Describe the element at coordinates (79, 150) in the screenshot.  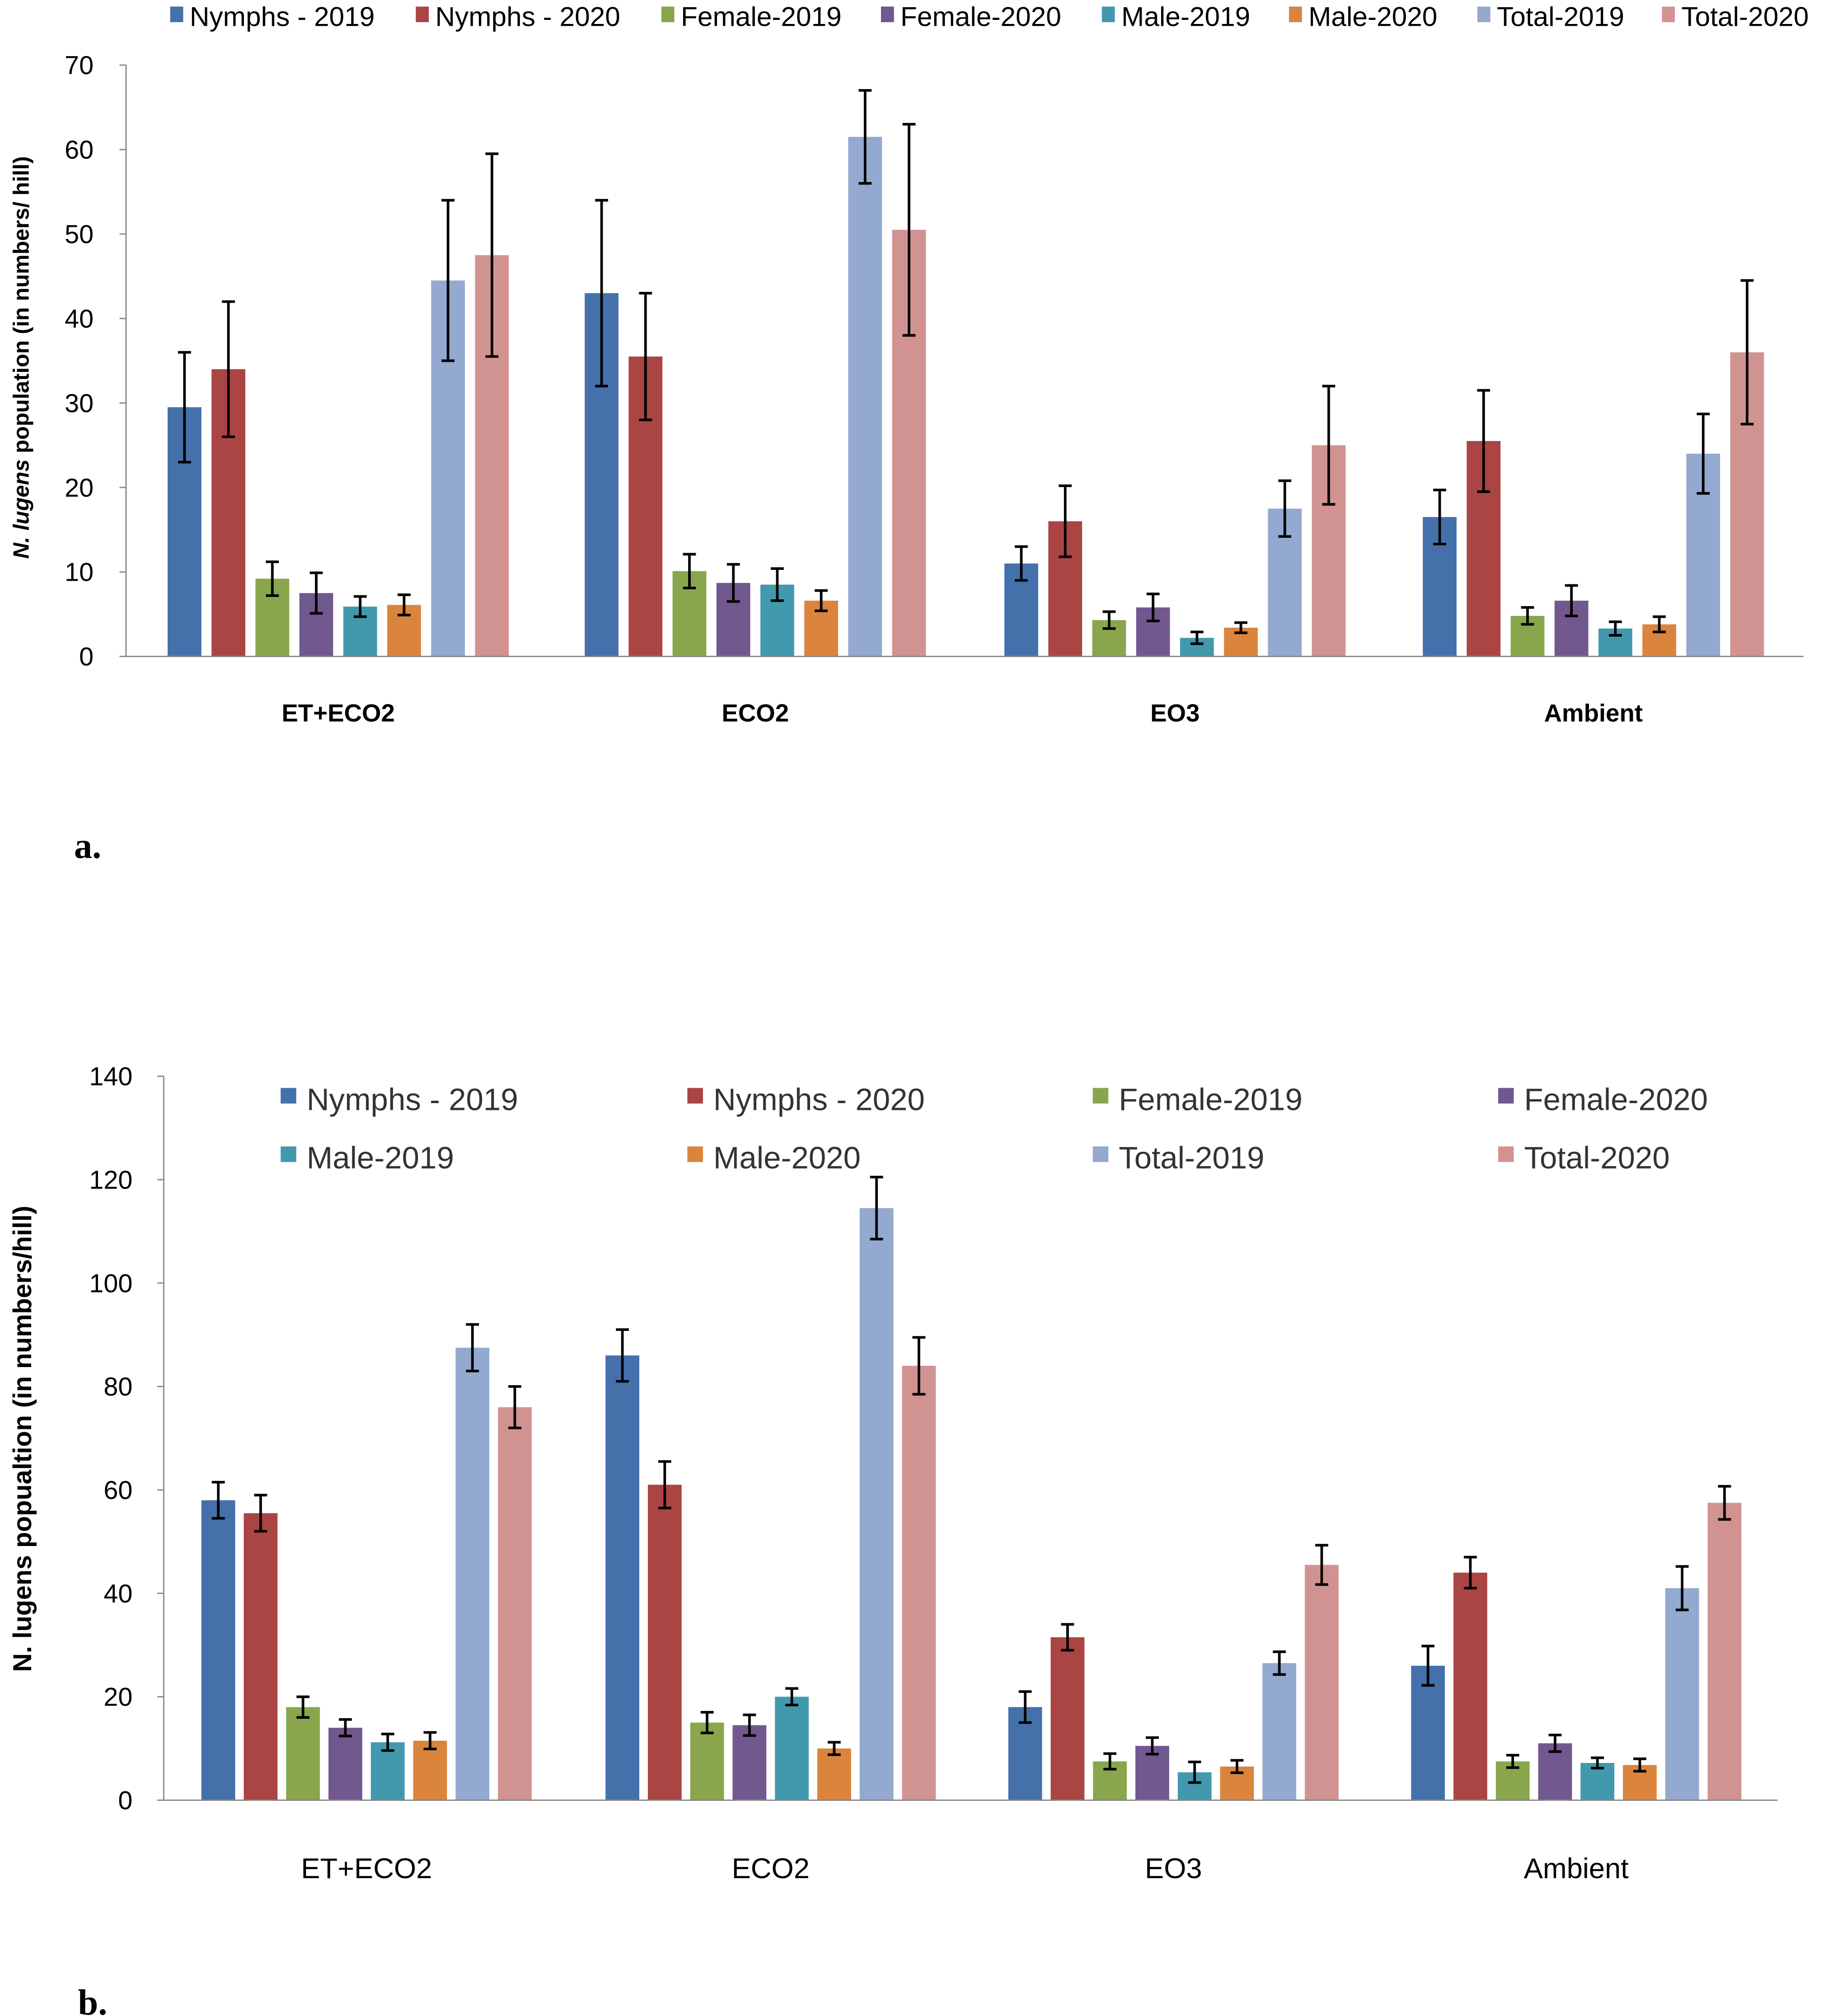
I see `panel-a-y-tick-label: 60` at that location.